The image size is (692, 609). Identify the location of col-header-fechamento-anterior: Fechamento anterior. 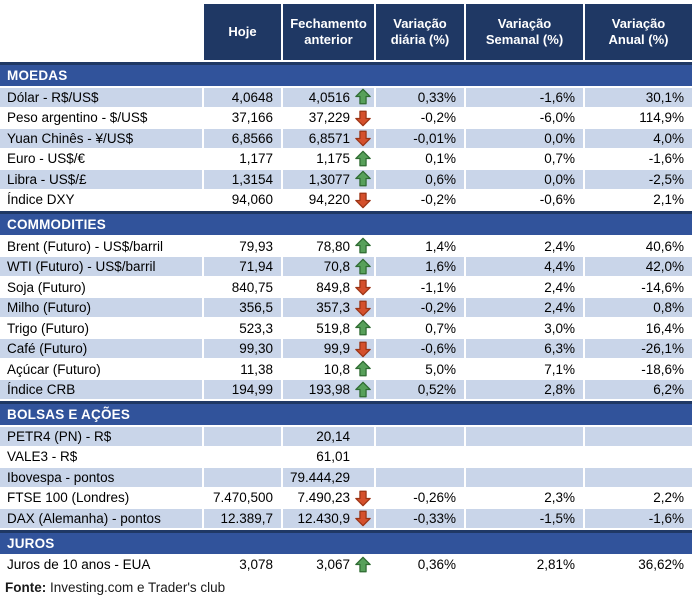
(328, 32).